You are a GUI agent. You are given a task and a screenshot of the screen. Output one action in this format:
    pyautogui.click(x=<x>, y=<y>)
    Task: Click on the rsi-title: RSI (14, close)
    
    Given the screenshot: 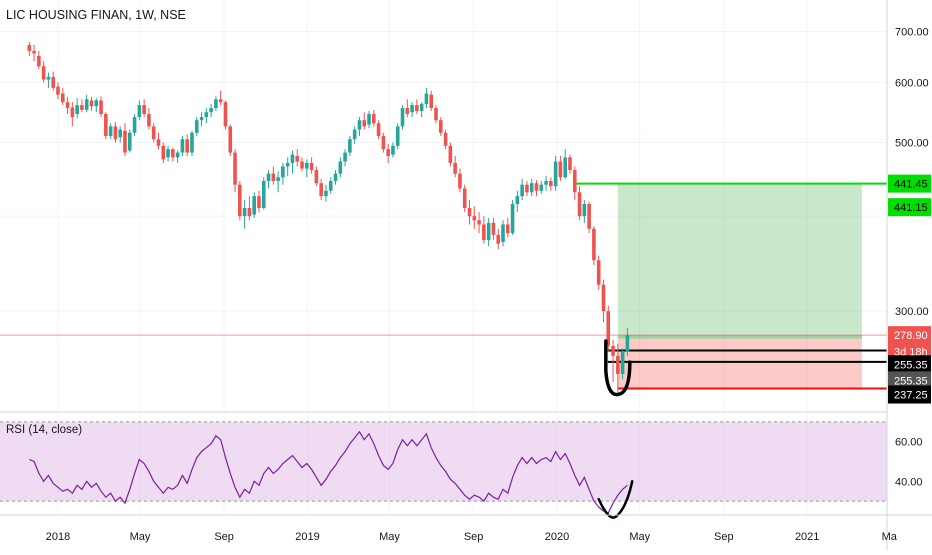 What is the action you would take?
    pyautogui.click(x=44, y=430)
    